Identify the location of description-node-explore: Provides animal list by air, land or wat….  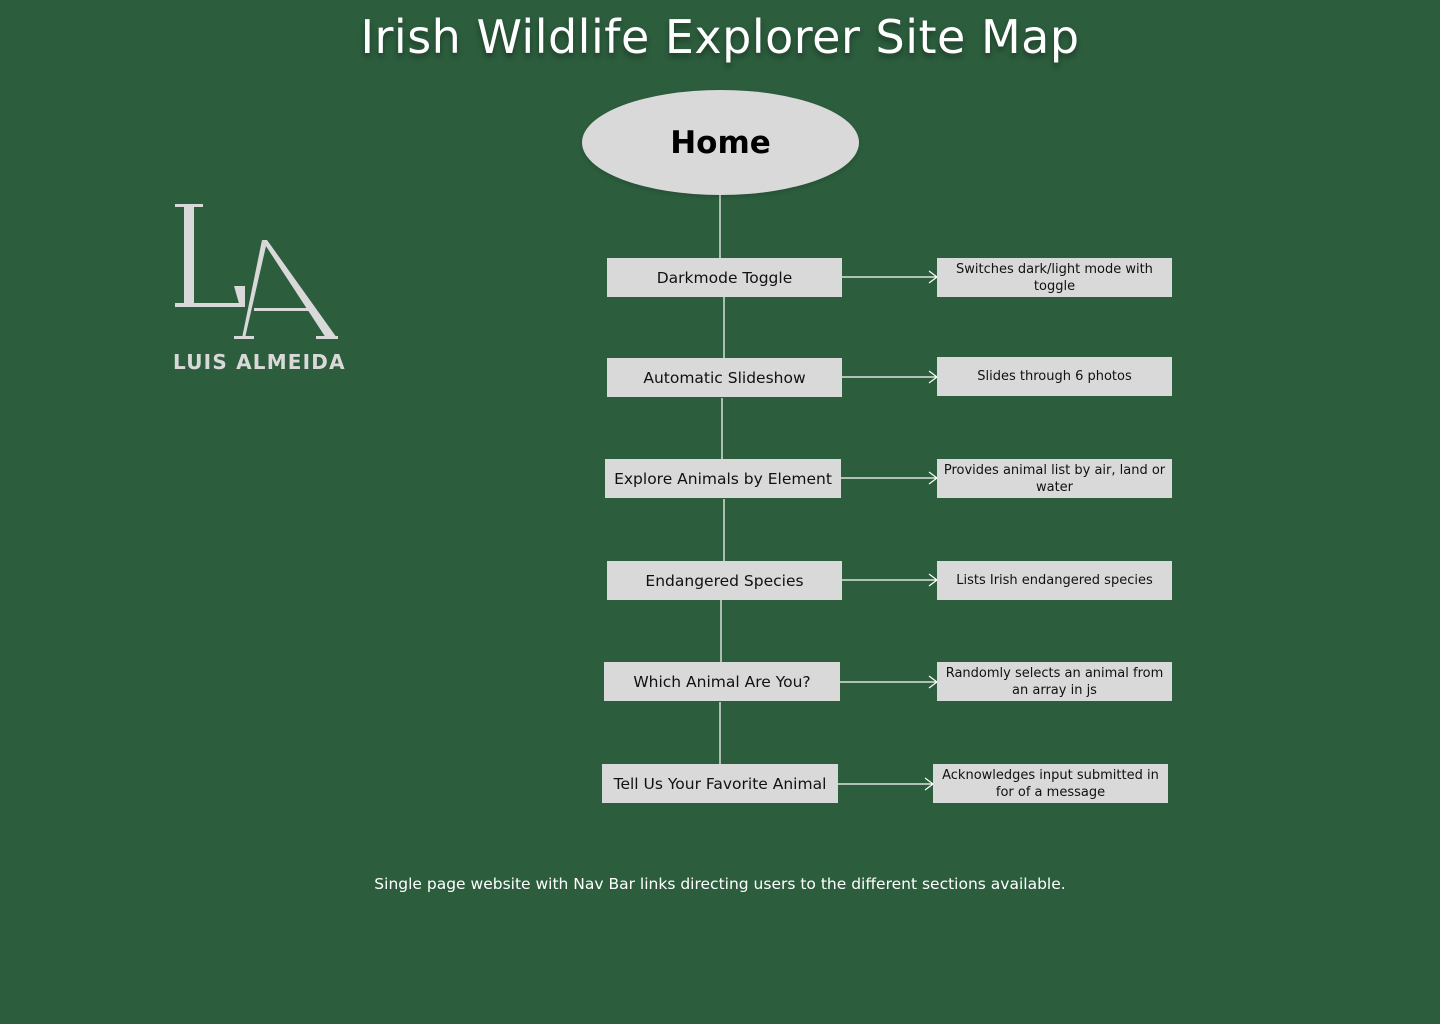
(1054, 478).